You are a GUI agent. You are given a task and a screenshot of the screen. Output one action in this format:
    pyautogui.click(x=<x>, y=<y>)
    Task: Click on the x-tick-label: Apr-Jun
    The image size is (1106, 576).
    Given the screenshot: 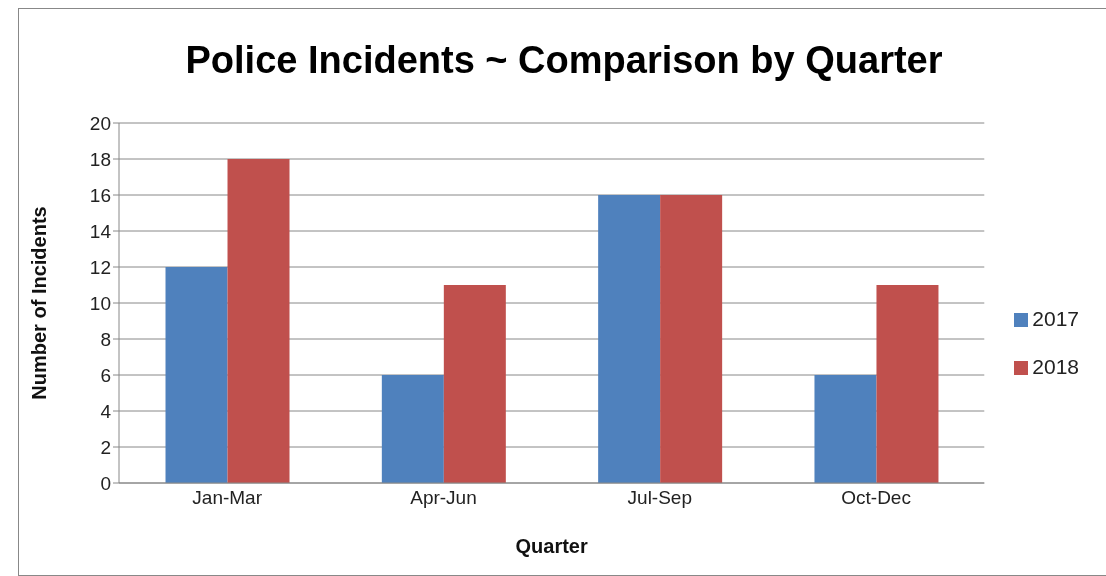 What is the action you would take?
    pyautogui.click(x=443, y=498)
    